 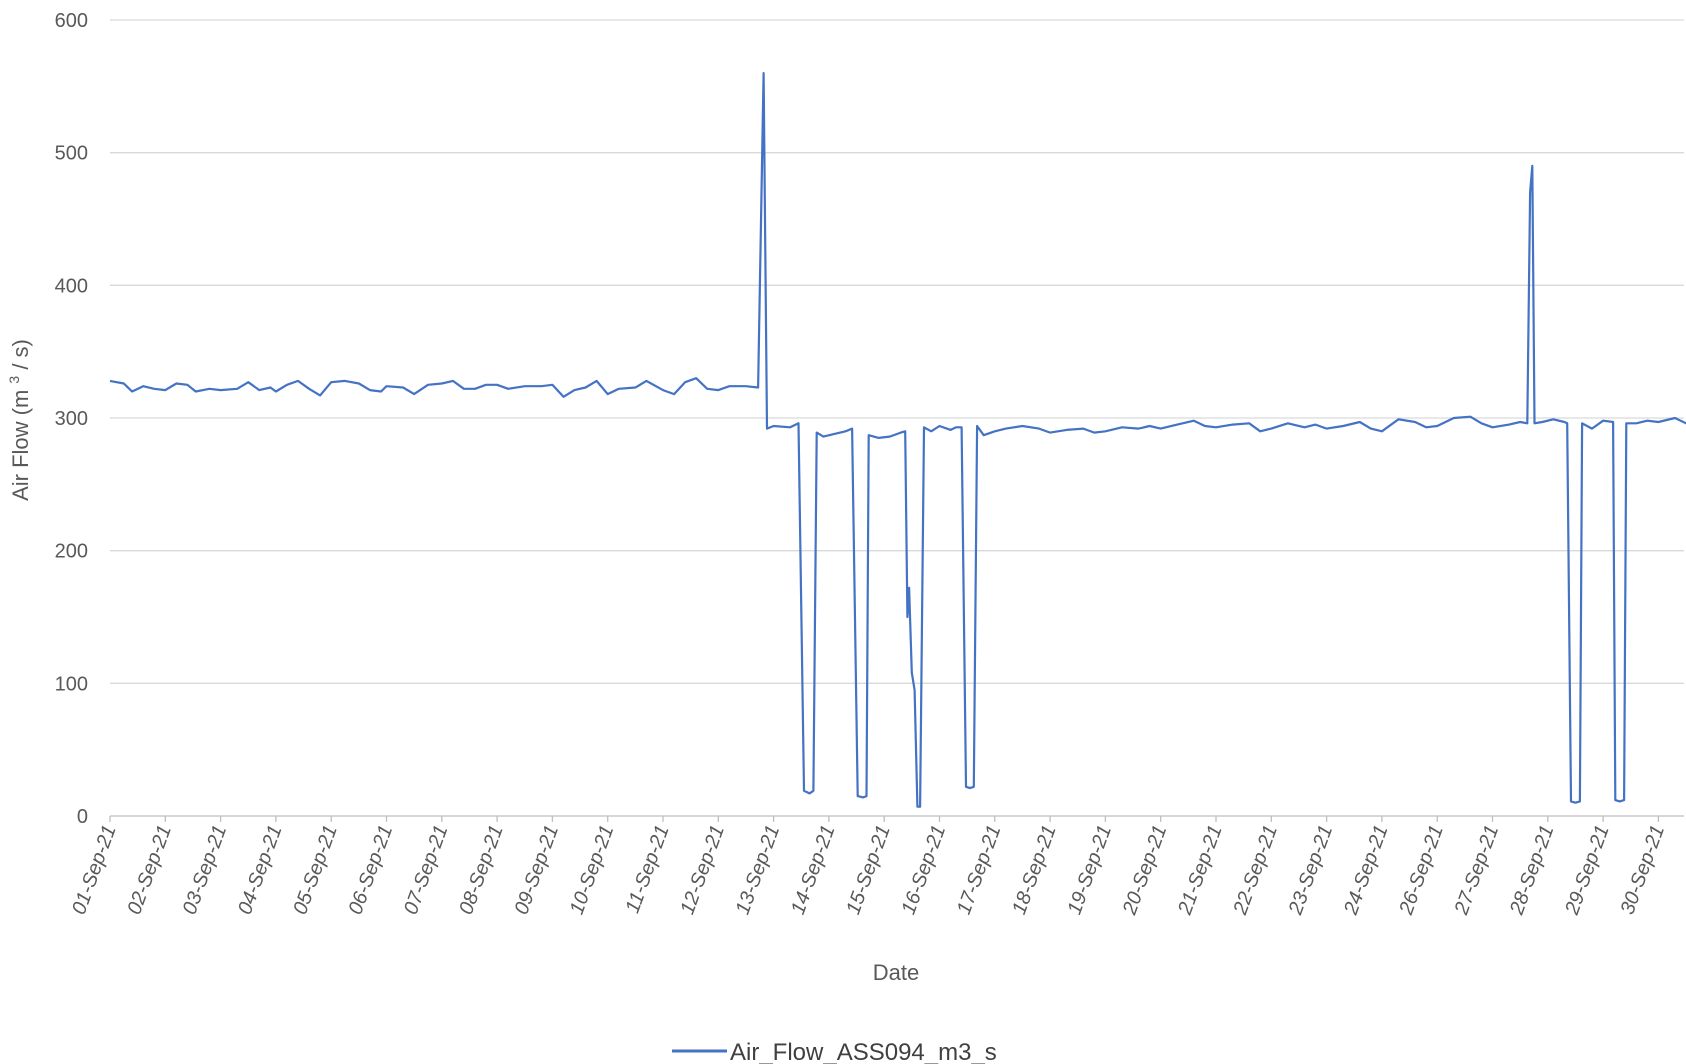 What do you see at coordinates (426, 869) in the screenshot?
I see `x-tick-label: 07-Sep-21` at bounding box center [426, 869].